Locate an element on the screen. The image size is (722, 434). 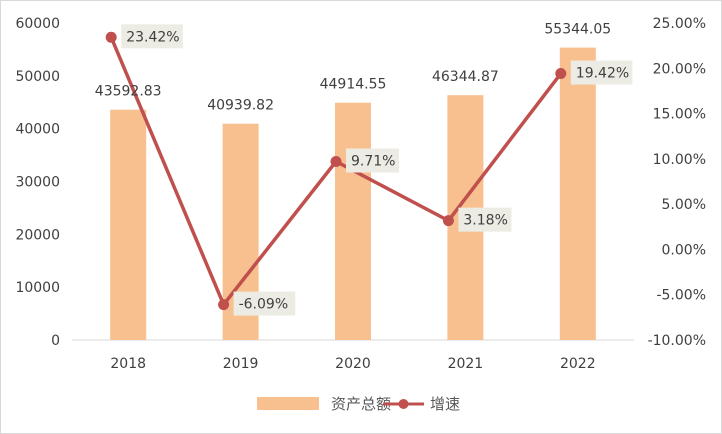
line-value-label: 9.71% is located at coordinates (373, 161).